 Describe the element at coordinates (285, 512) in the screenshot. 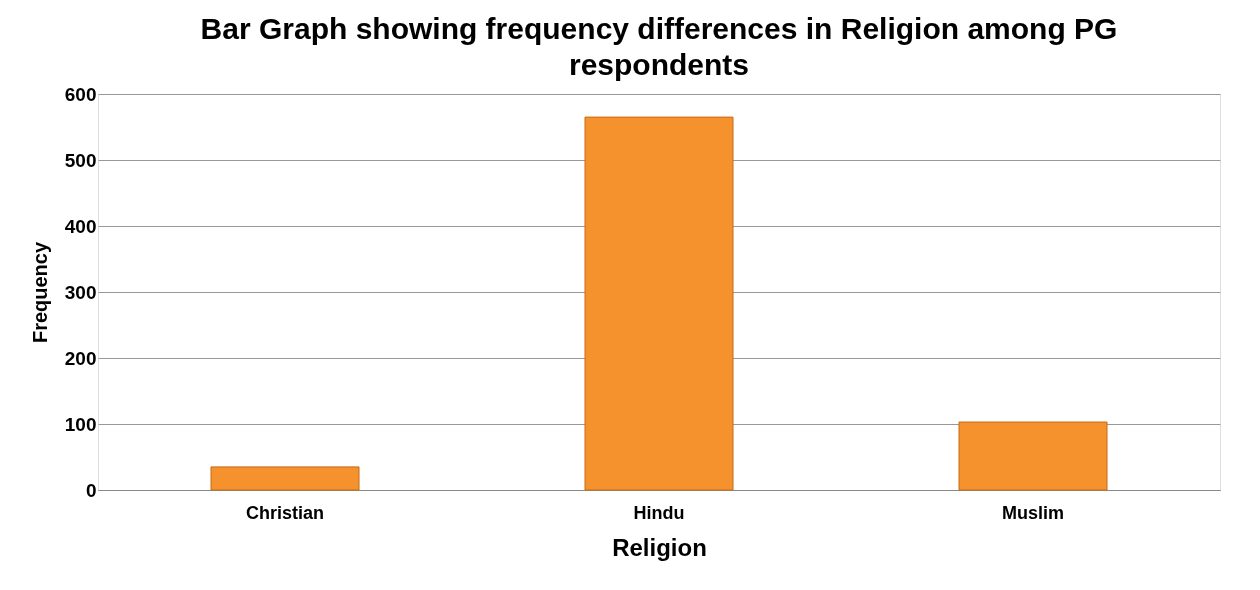

I see `x-tick-label: Christian` at that location.